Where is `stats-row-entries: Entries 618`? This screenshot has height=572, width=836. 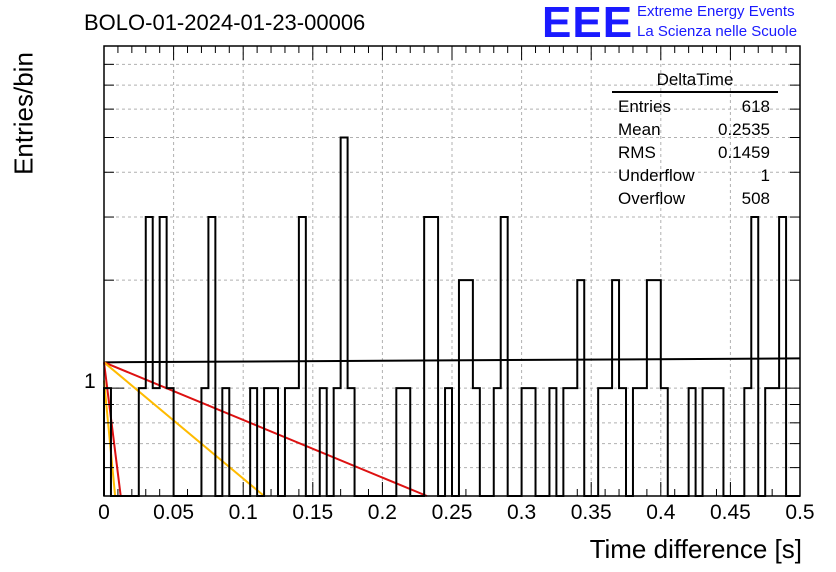
stats-row-entries: Entries 618 is located at coordinates (695, 106).